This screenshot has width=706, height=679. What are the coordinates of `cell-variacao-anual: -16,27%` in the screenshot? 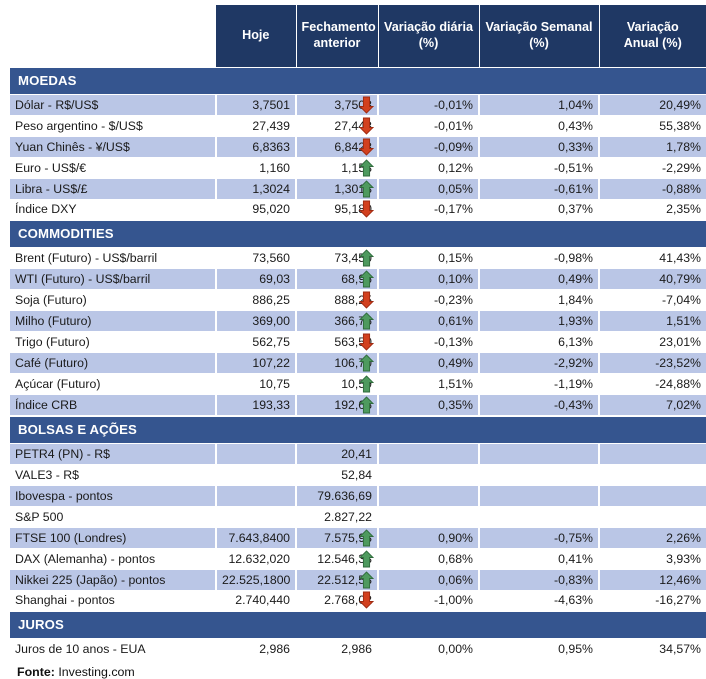 It's located at (652, 601).